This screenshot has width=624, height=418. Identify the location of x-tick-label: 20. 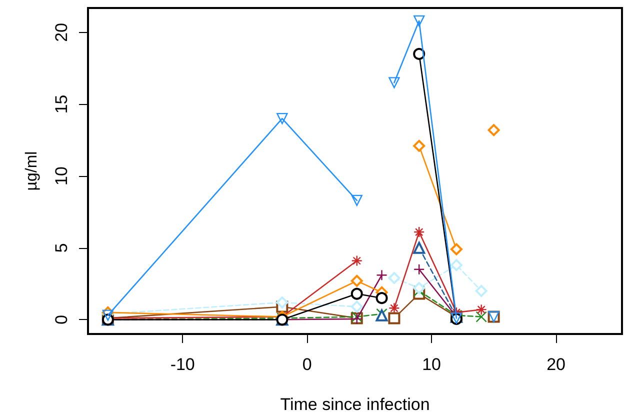
(556, 364).